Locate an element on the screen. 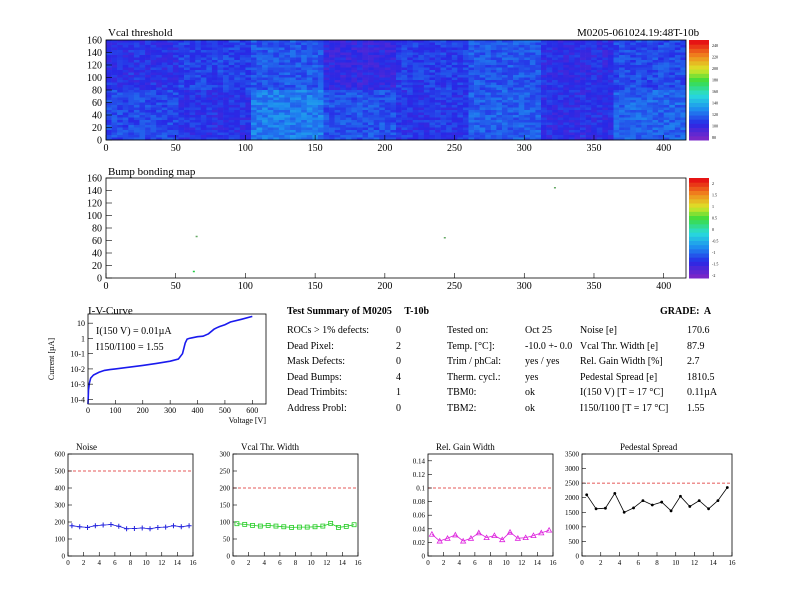  noise-point is located at coordinates (72, 526).